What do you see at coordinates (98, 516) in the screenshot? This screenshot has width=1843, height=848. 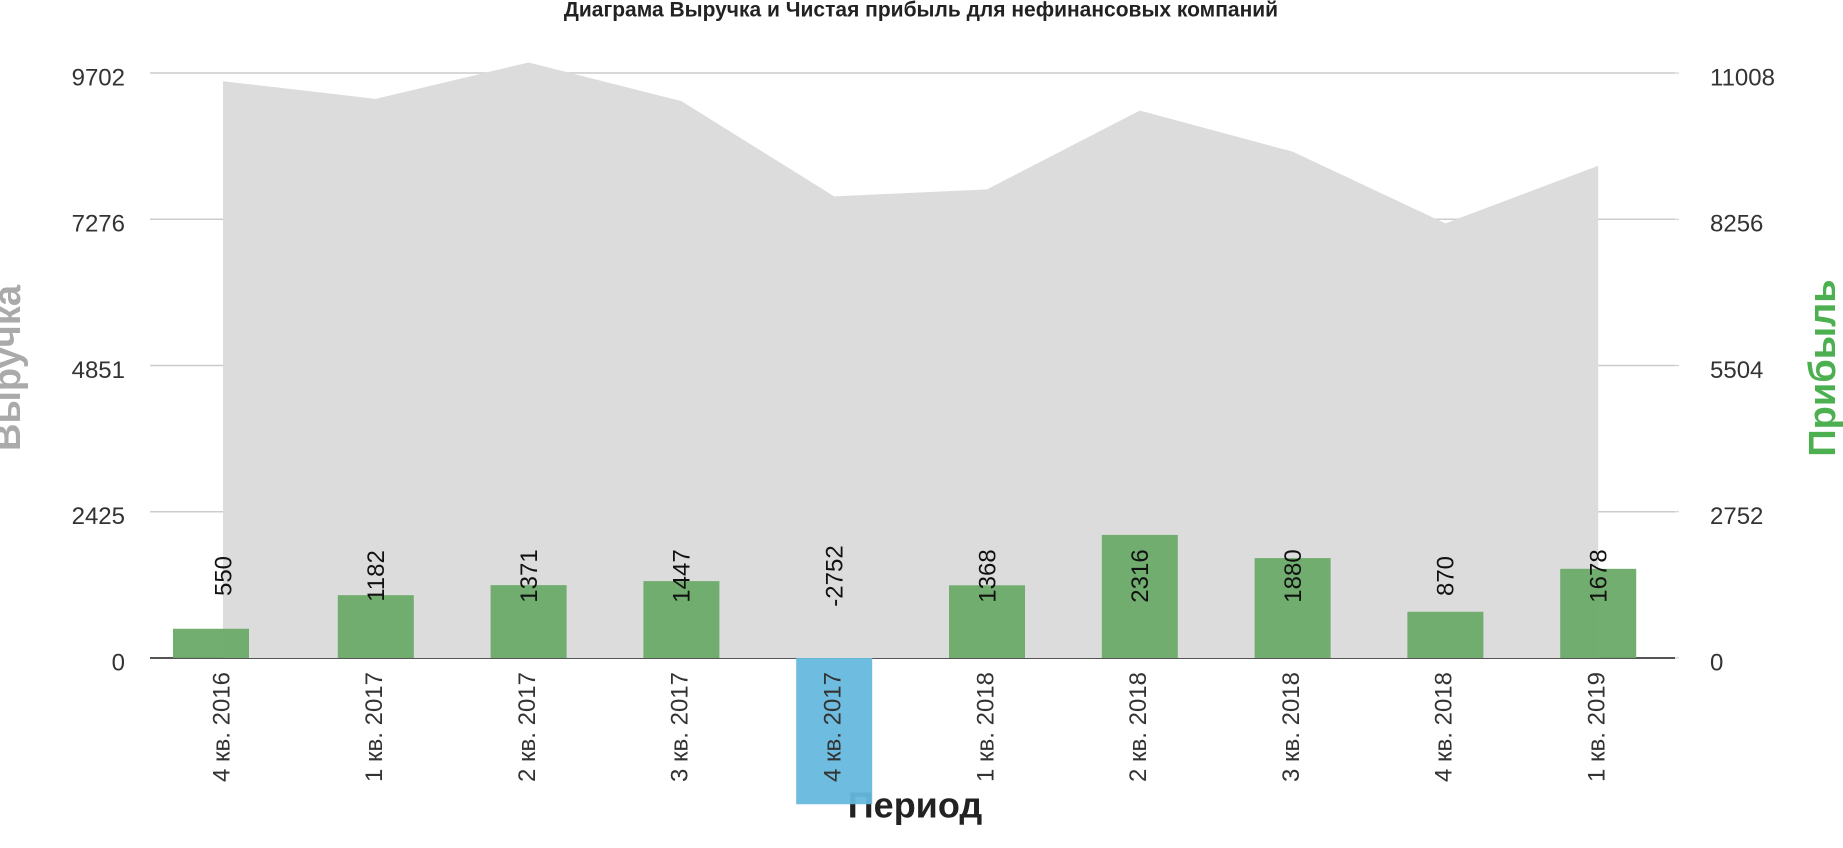 I see `y-tick-label: 2425` at bounding box center [98, 516].